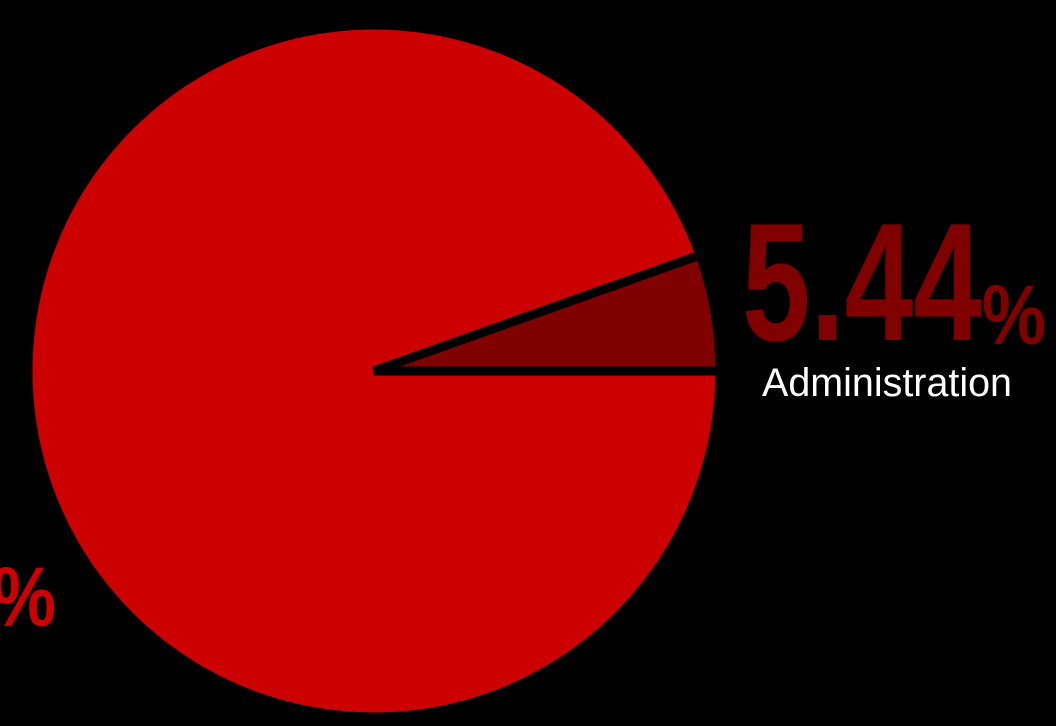 Image resolution: width=1056 pixels, height=726 pixels. Describe the element at coordinates (862, 282) in the screenshot. I see `slice-value-label: 5.44` at that location.